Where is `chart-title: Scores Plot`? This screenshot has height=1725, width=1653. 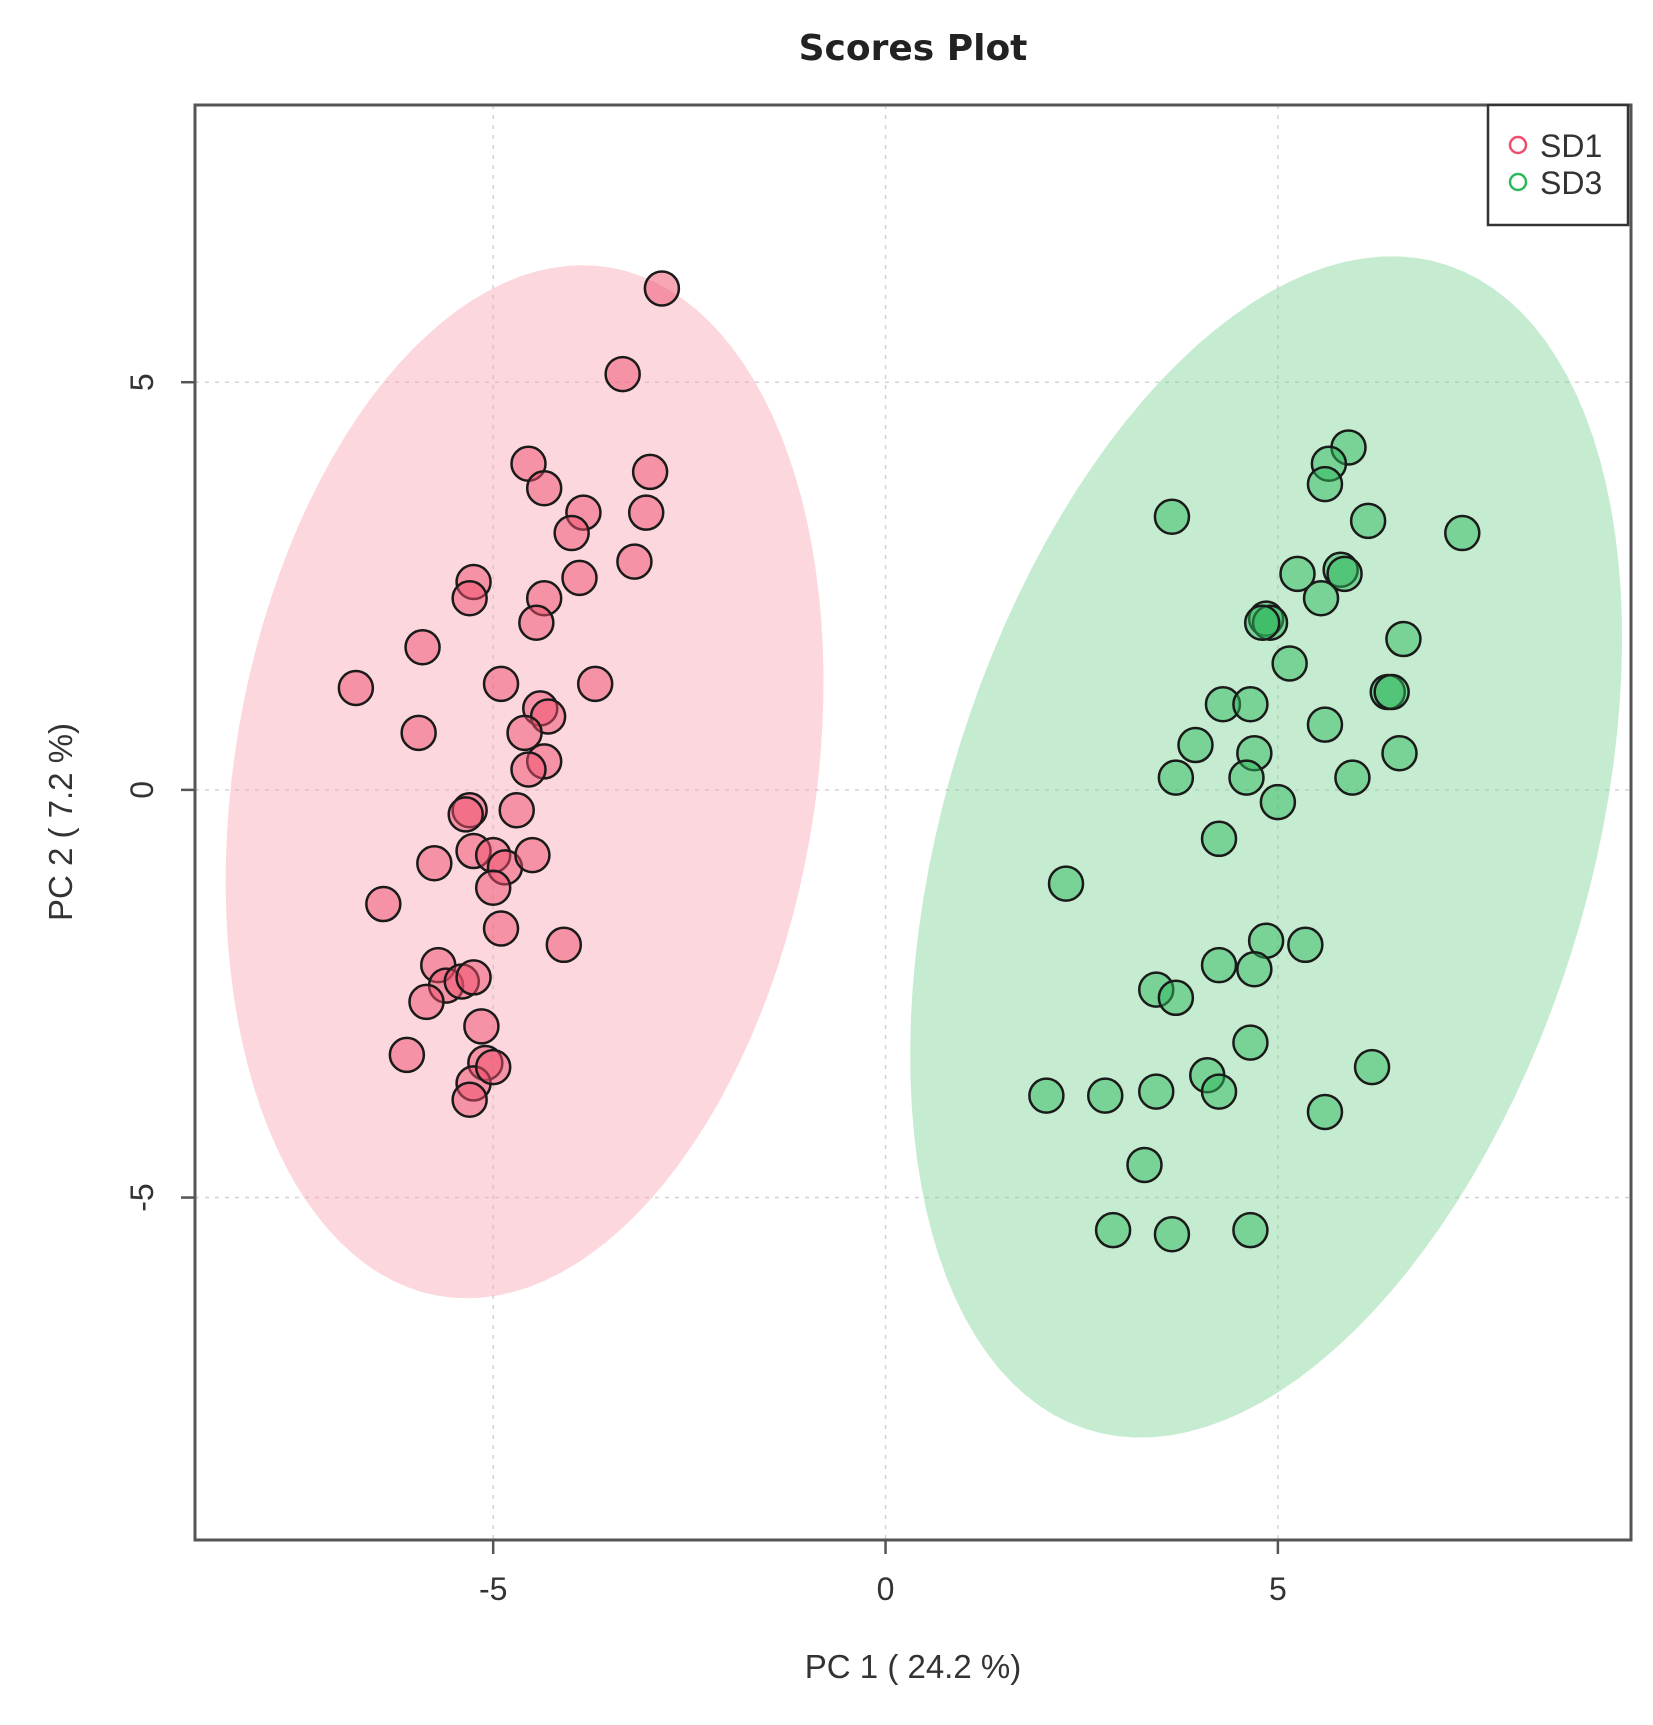 chart-title: Scores Plot is located at coordinates (913, 48).